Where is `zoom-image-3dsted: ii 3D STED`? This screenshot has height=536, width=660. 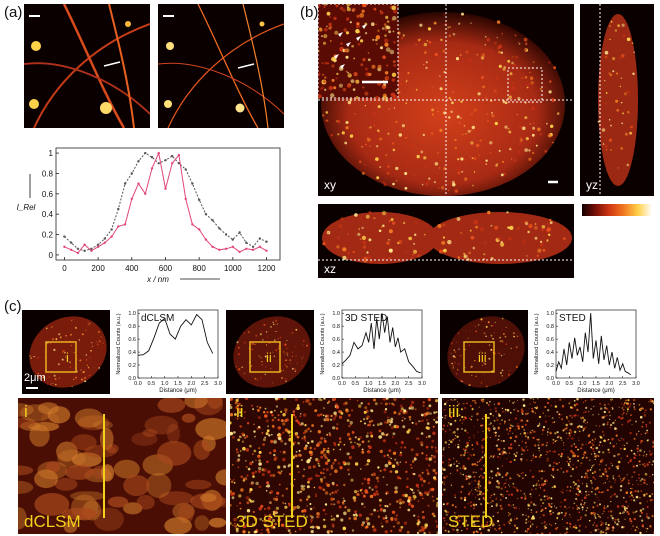
zoom-image-3dsted: ii 3D STED is located at coordinates (334, 466).